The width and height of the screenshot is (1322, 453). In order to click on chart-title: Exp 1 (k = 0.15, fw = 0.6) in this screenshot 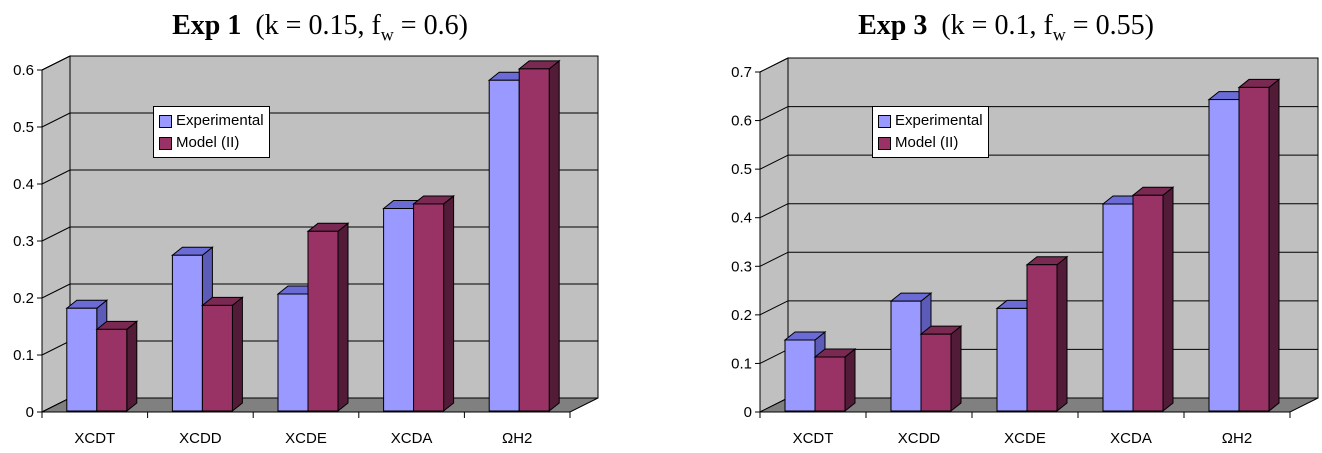, I will do `click(320, 28)`.